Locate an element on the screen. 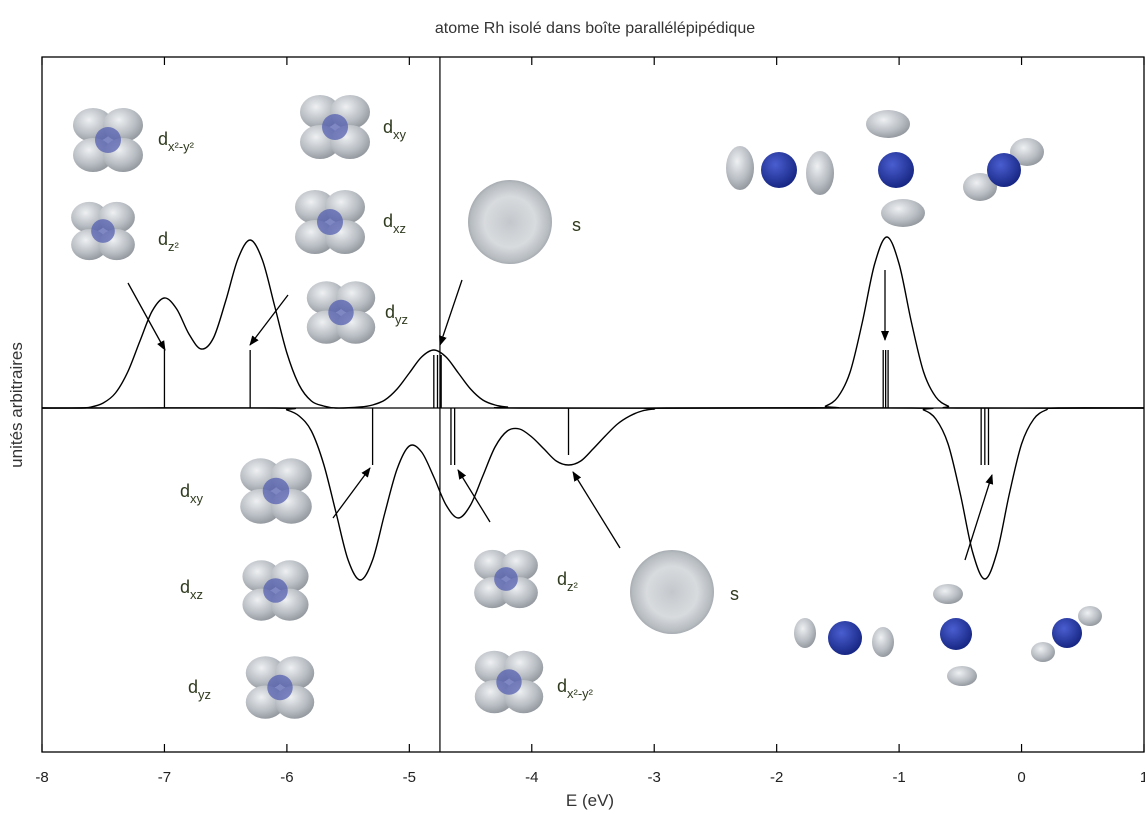 This screenshot has width=1145, height=832. x-tick-label: -2 is located at coordinates (776, 777).